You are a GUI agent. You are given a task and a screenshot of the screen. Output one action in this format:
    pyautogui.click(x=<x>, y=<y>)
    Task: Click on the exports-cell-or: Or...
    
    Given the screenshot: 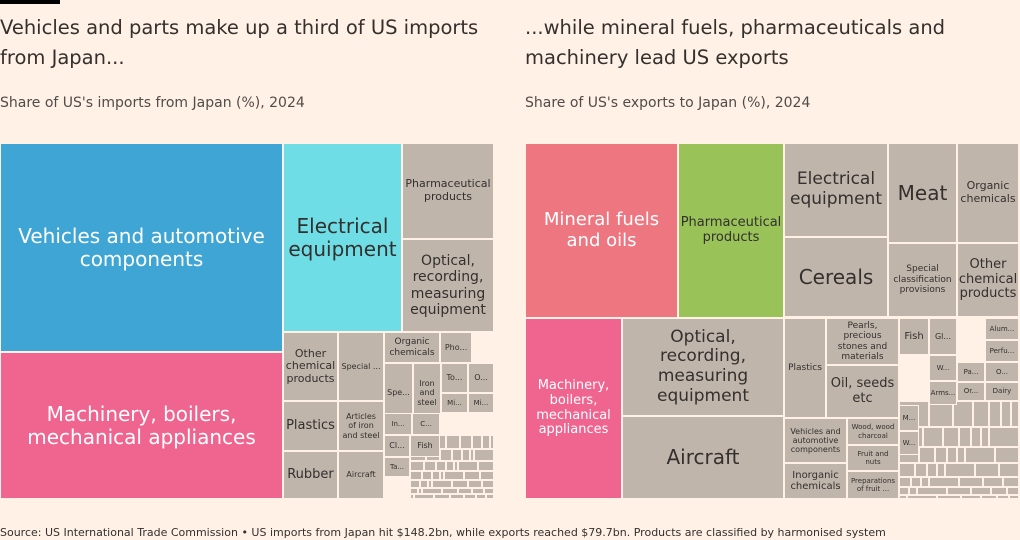 What is the action you would take?
    pyautogui.click(x=971, y=391)
    